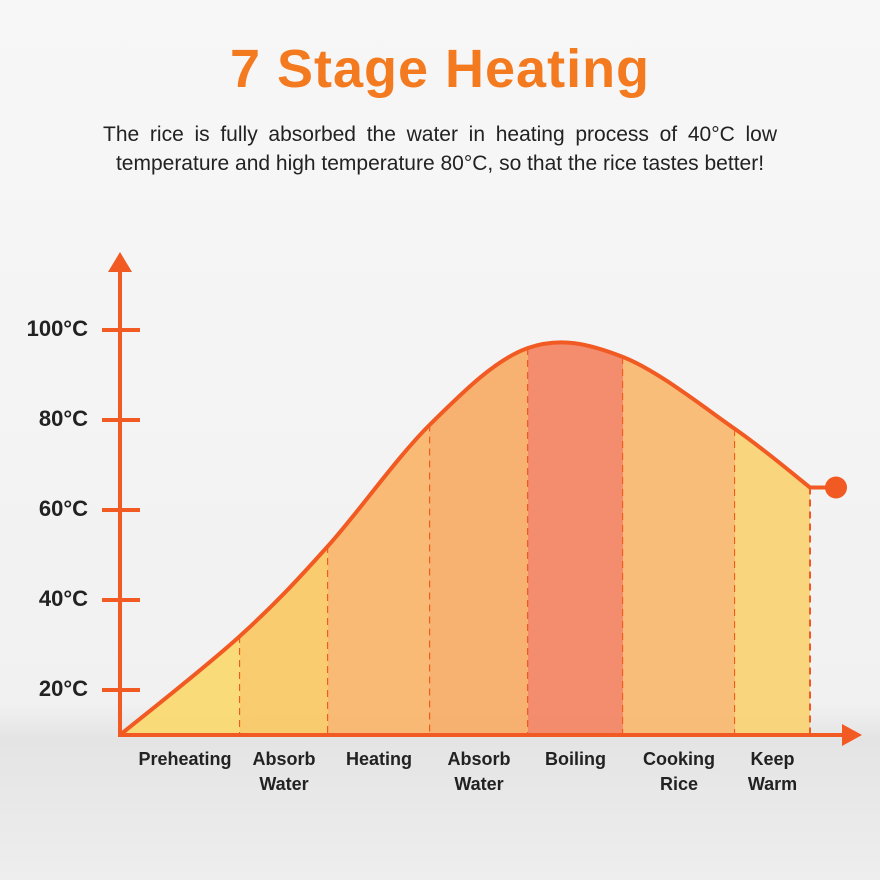 This screenshot has height=880, width=880. What do you see at coordinates (772, 771) in the screenshot?
I see `x-tick-label: Keep Warm` at bounding box center [772, 771].